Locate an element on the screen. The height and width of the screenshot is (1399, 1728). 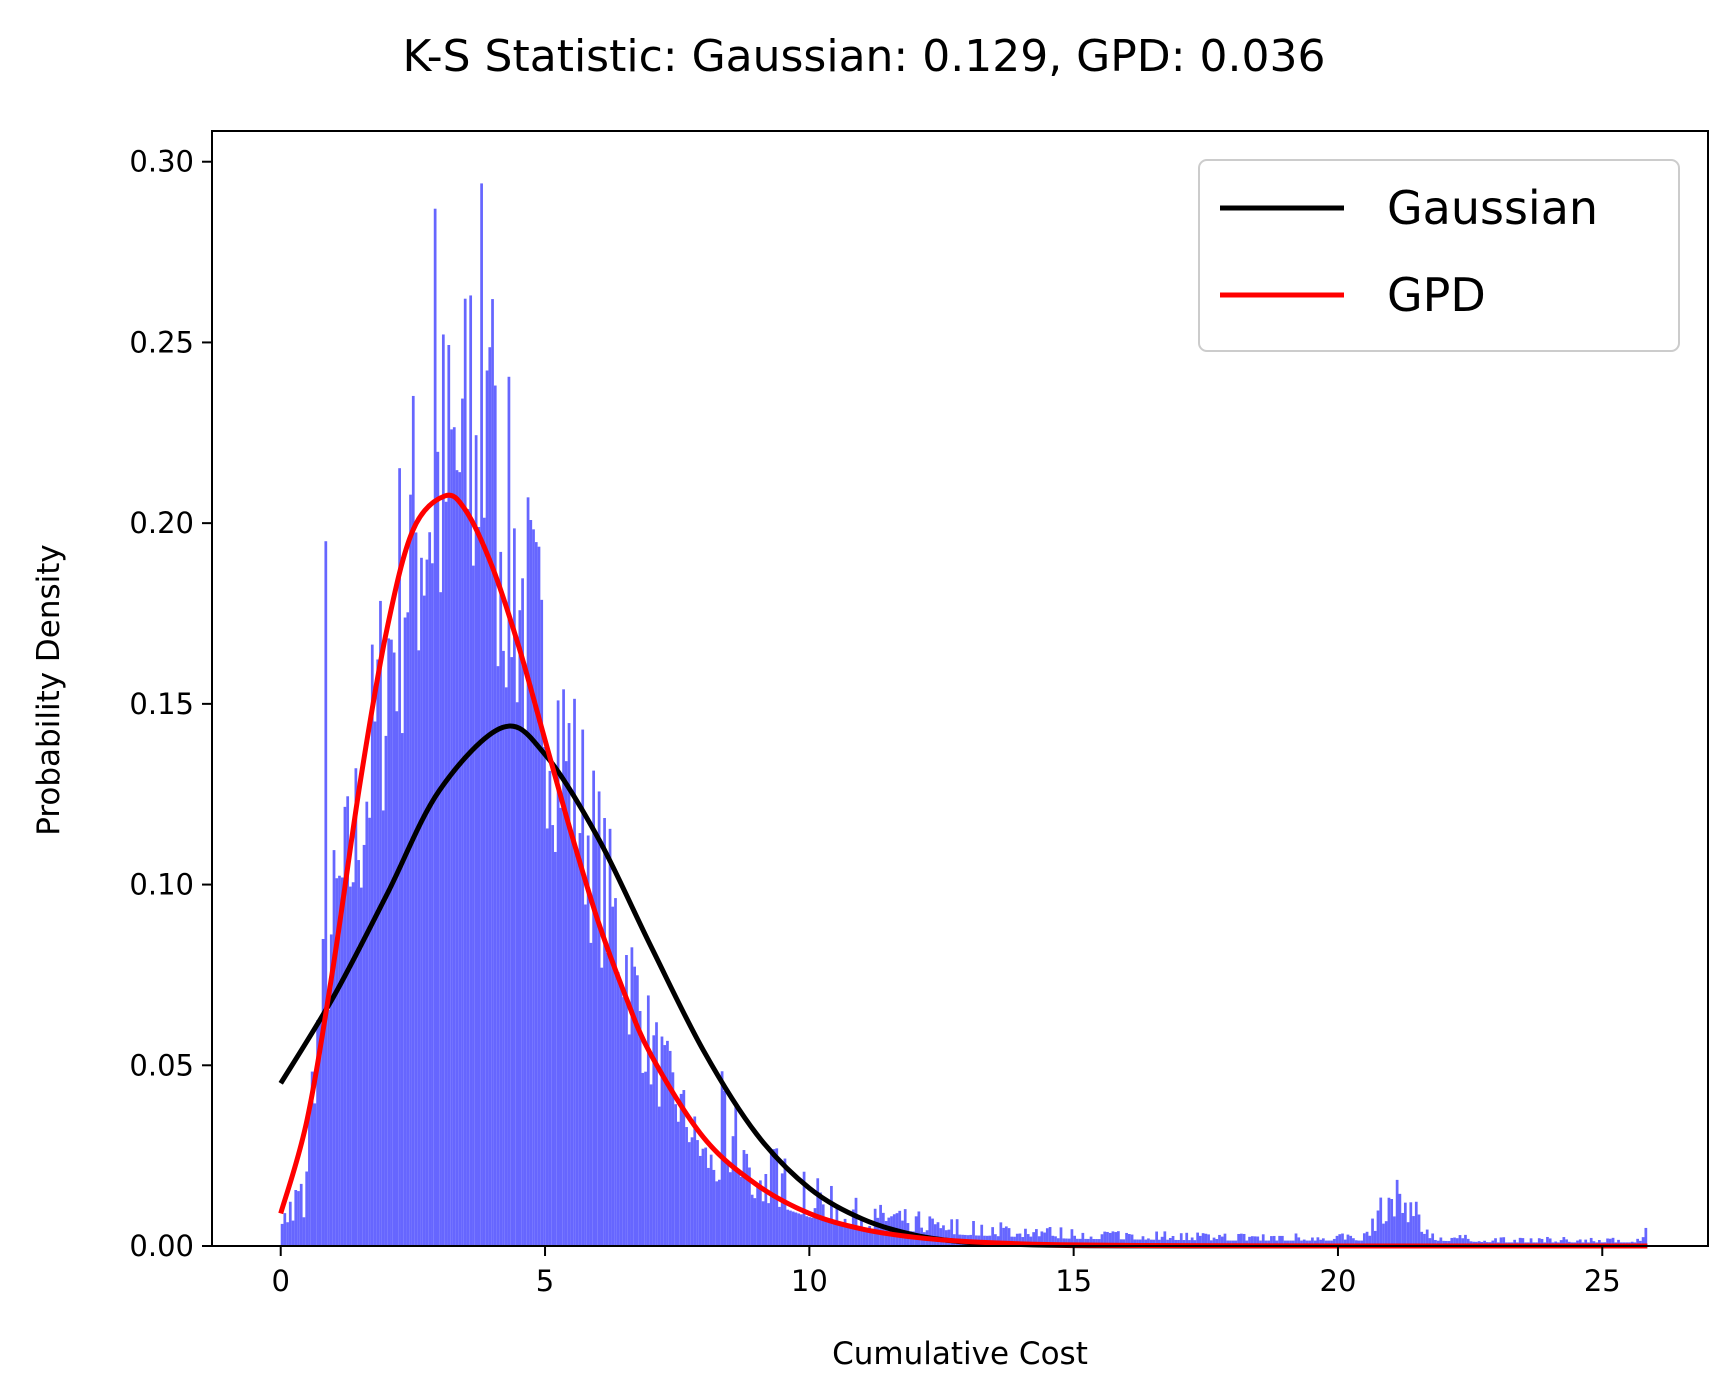
y-tick-label: 0.20 is located at coordinates (161, 523).